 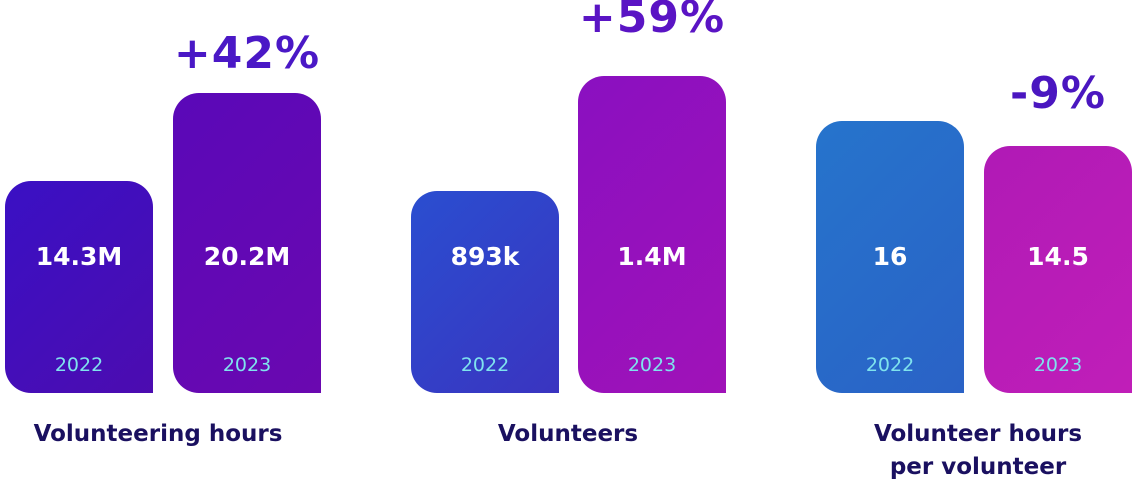 What do you see at coordinates (978, 450) in the screenshot?
I see `volunteer-hours-per-volunteer-group-label: Volunteer hours per volunteer` at bounding box center [978, 450].